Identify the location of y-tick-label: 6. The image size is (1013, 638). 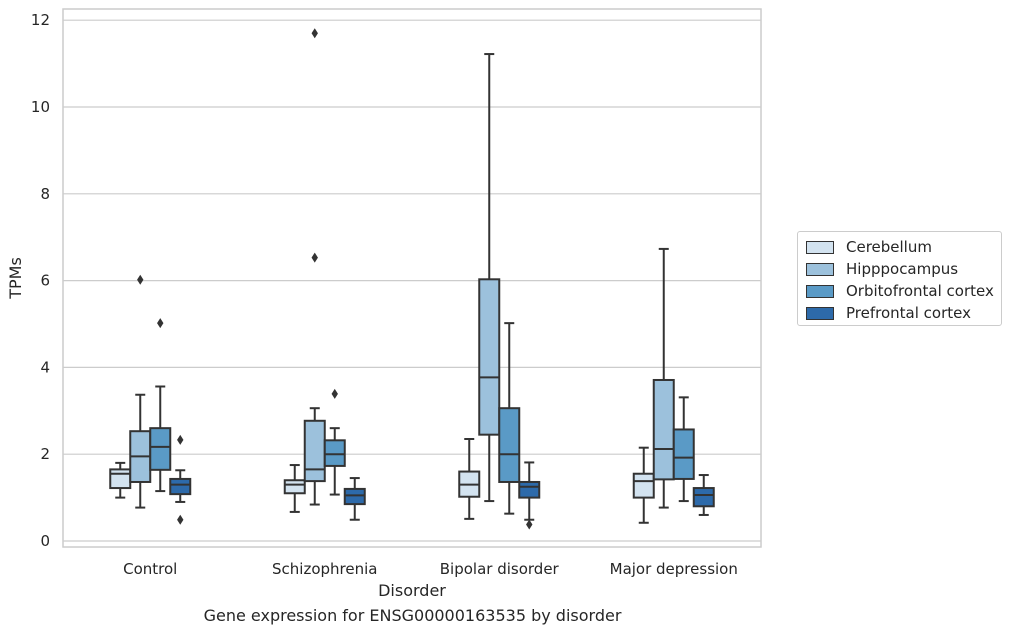
(45, 281).